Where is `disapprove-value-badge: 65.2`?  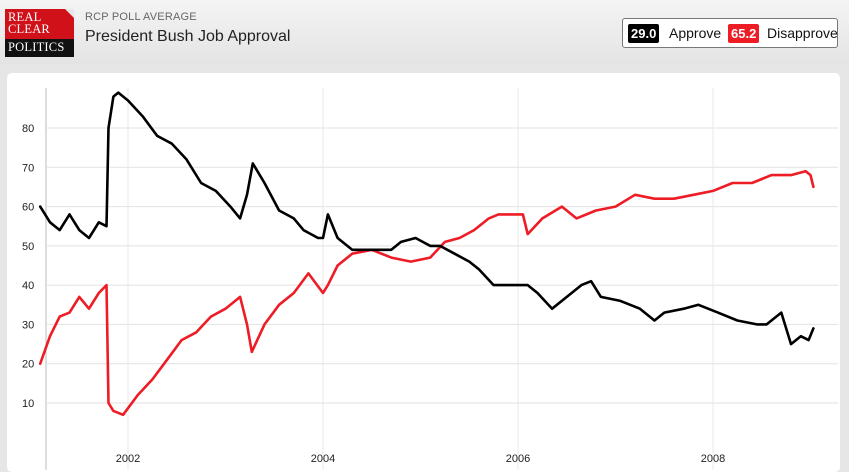
disapprove-value-badge: 65.2 is located at coordinates (744, 33).